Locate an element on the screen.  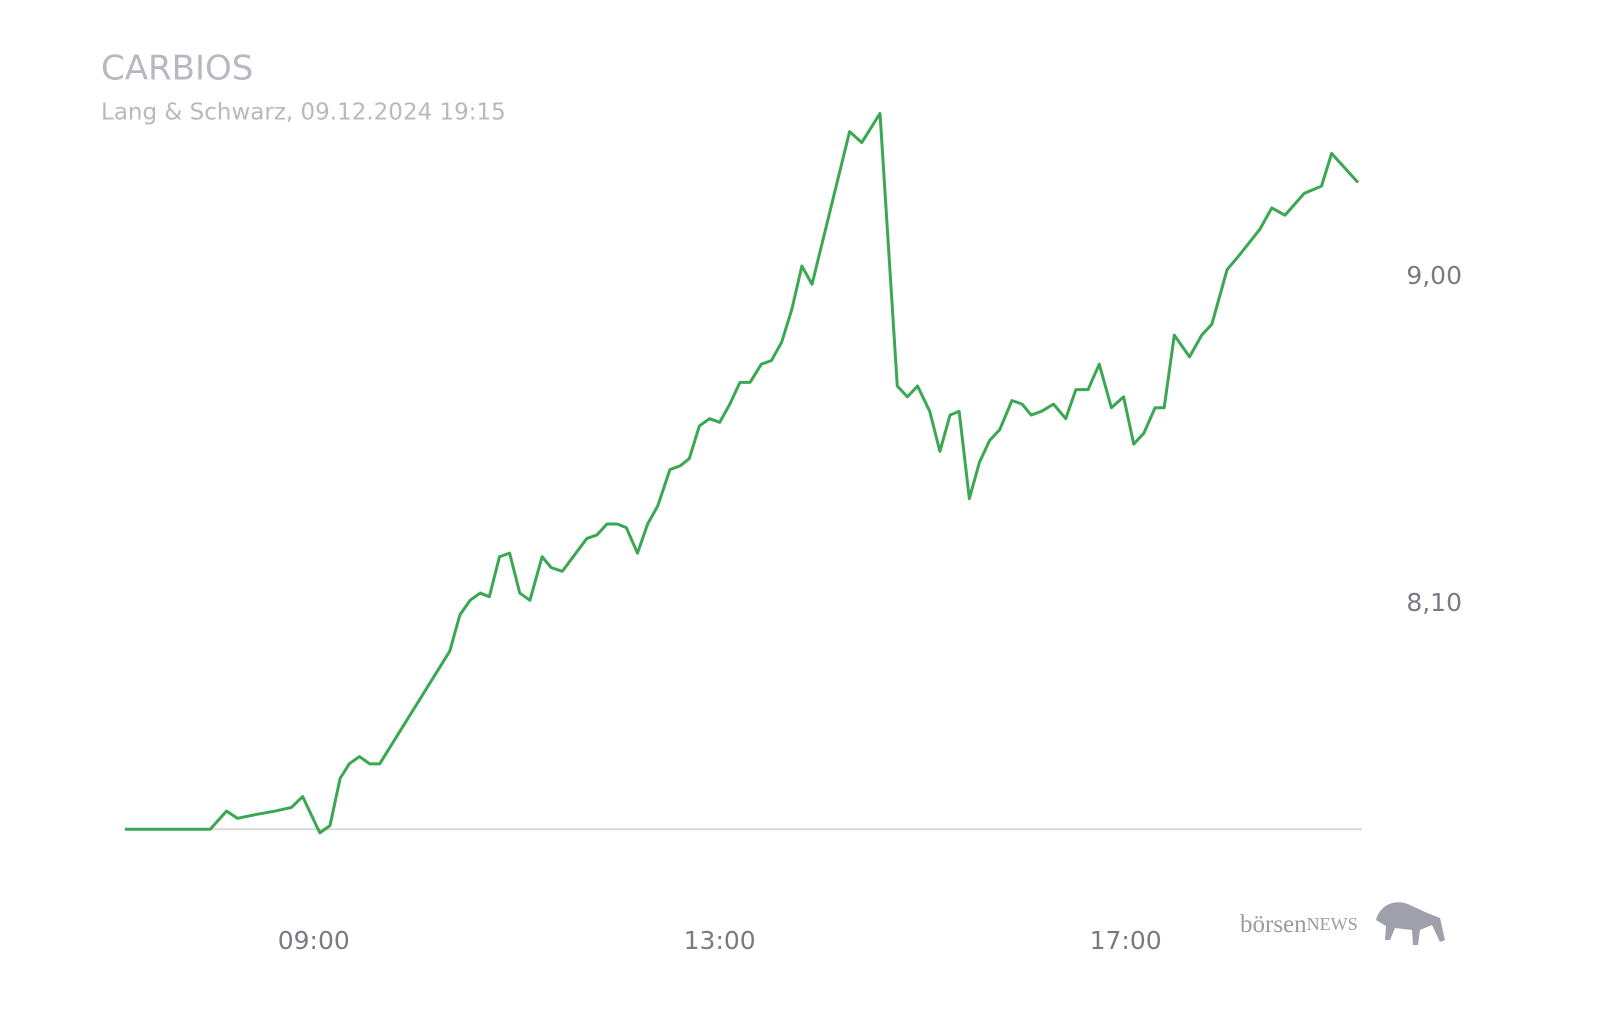
x-tick-label: 17:00 is located at coordinates (1126, 940).